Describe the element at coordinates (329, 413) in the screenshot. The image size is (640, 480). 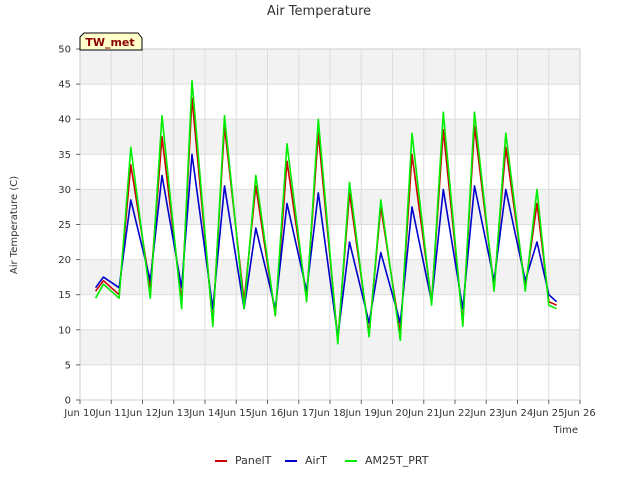
I see `x-tick-label: Jun 18` at that location.